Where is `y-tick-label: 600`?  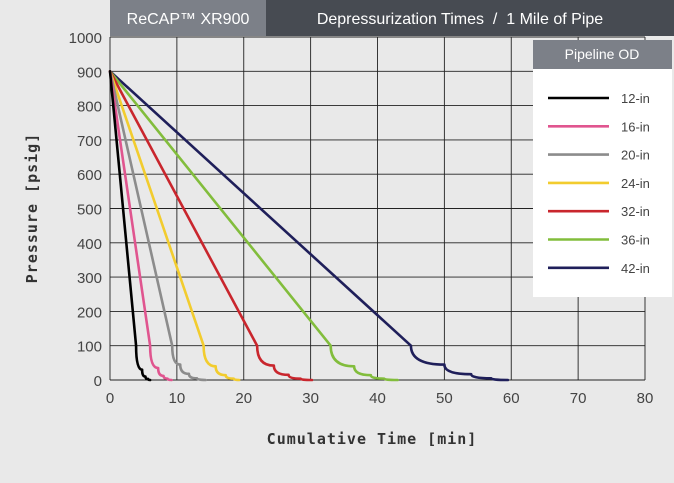 y-tick-label: 600 is located at coordinates (89, 175).